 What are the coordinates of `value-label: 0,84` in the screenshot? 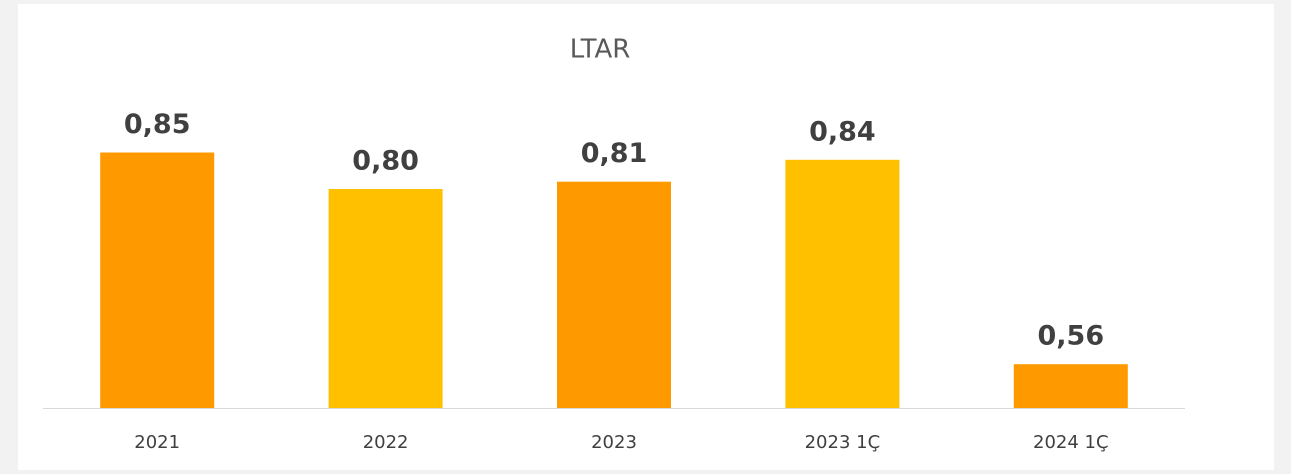 It's located at (842, 131).